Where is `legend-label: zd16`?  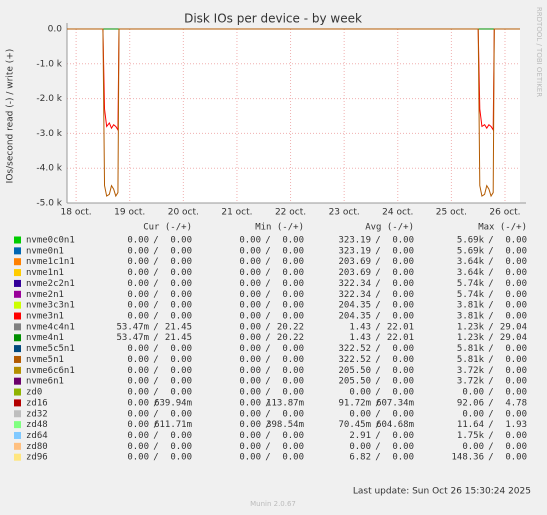 legend-label: zd16 is located at coordinates (37, 403).